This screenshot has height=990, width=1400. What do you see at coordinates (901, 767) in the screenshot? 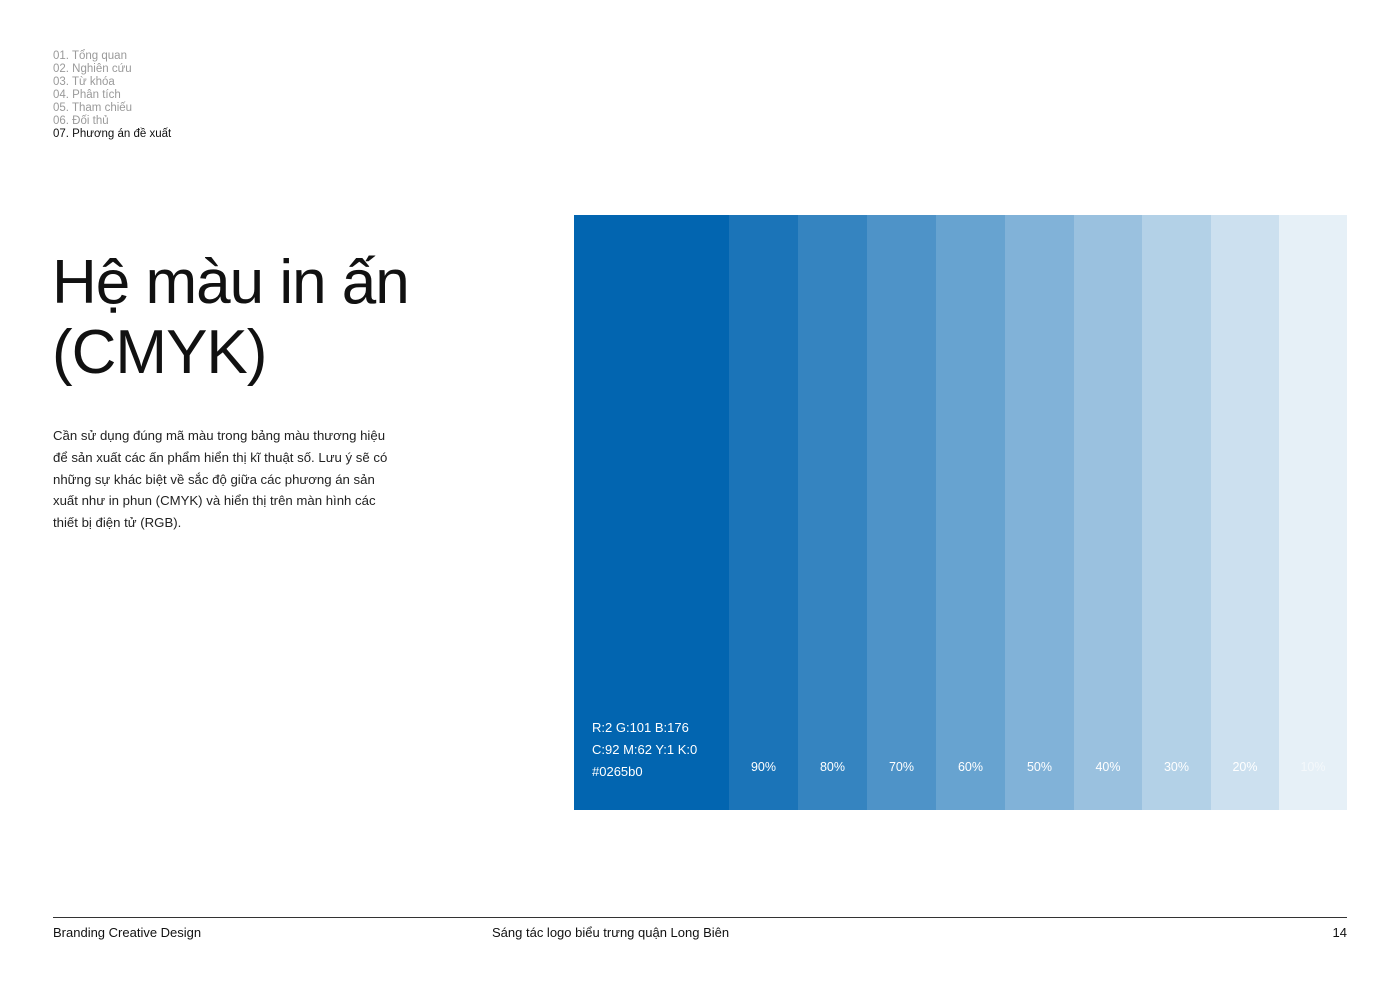
I see `tint-percent-label: 70%` at bounding box center [901, 767].